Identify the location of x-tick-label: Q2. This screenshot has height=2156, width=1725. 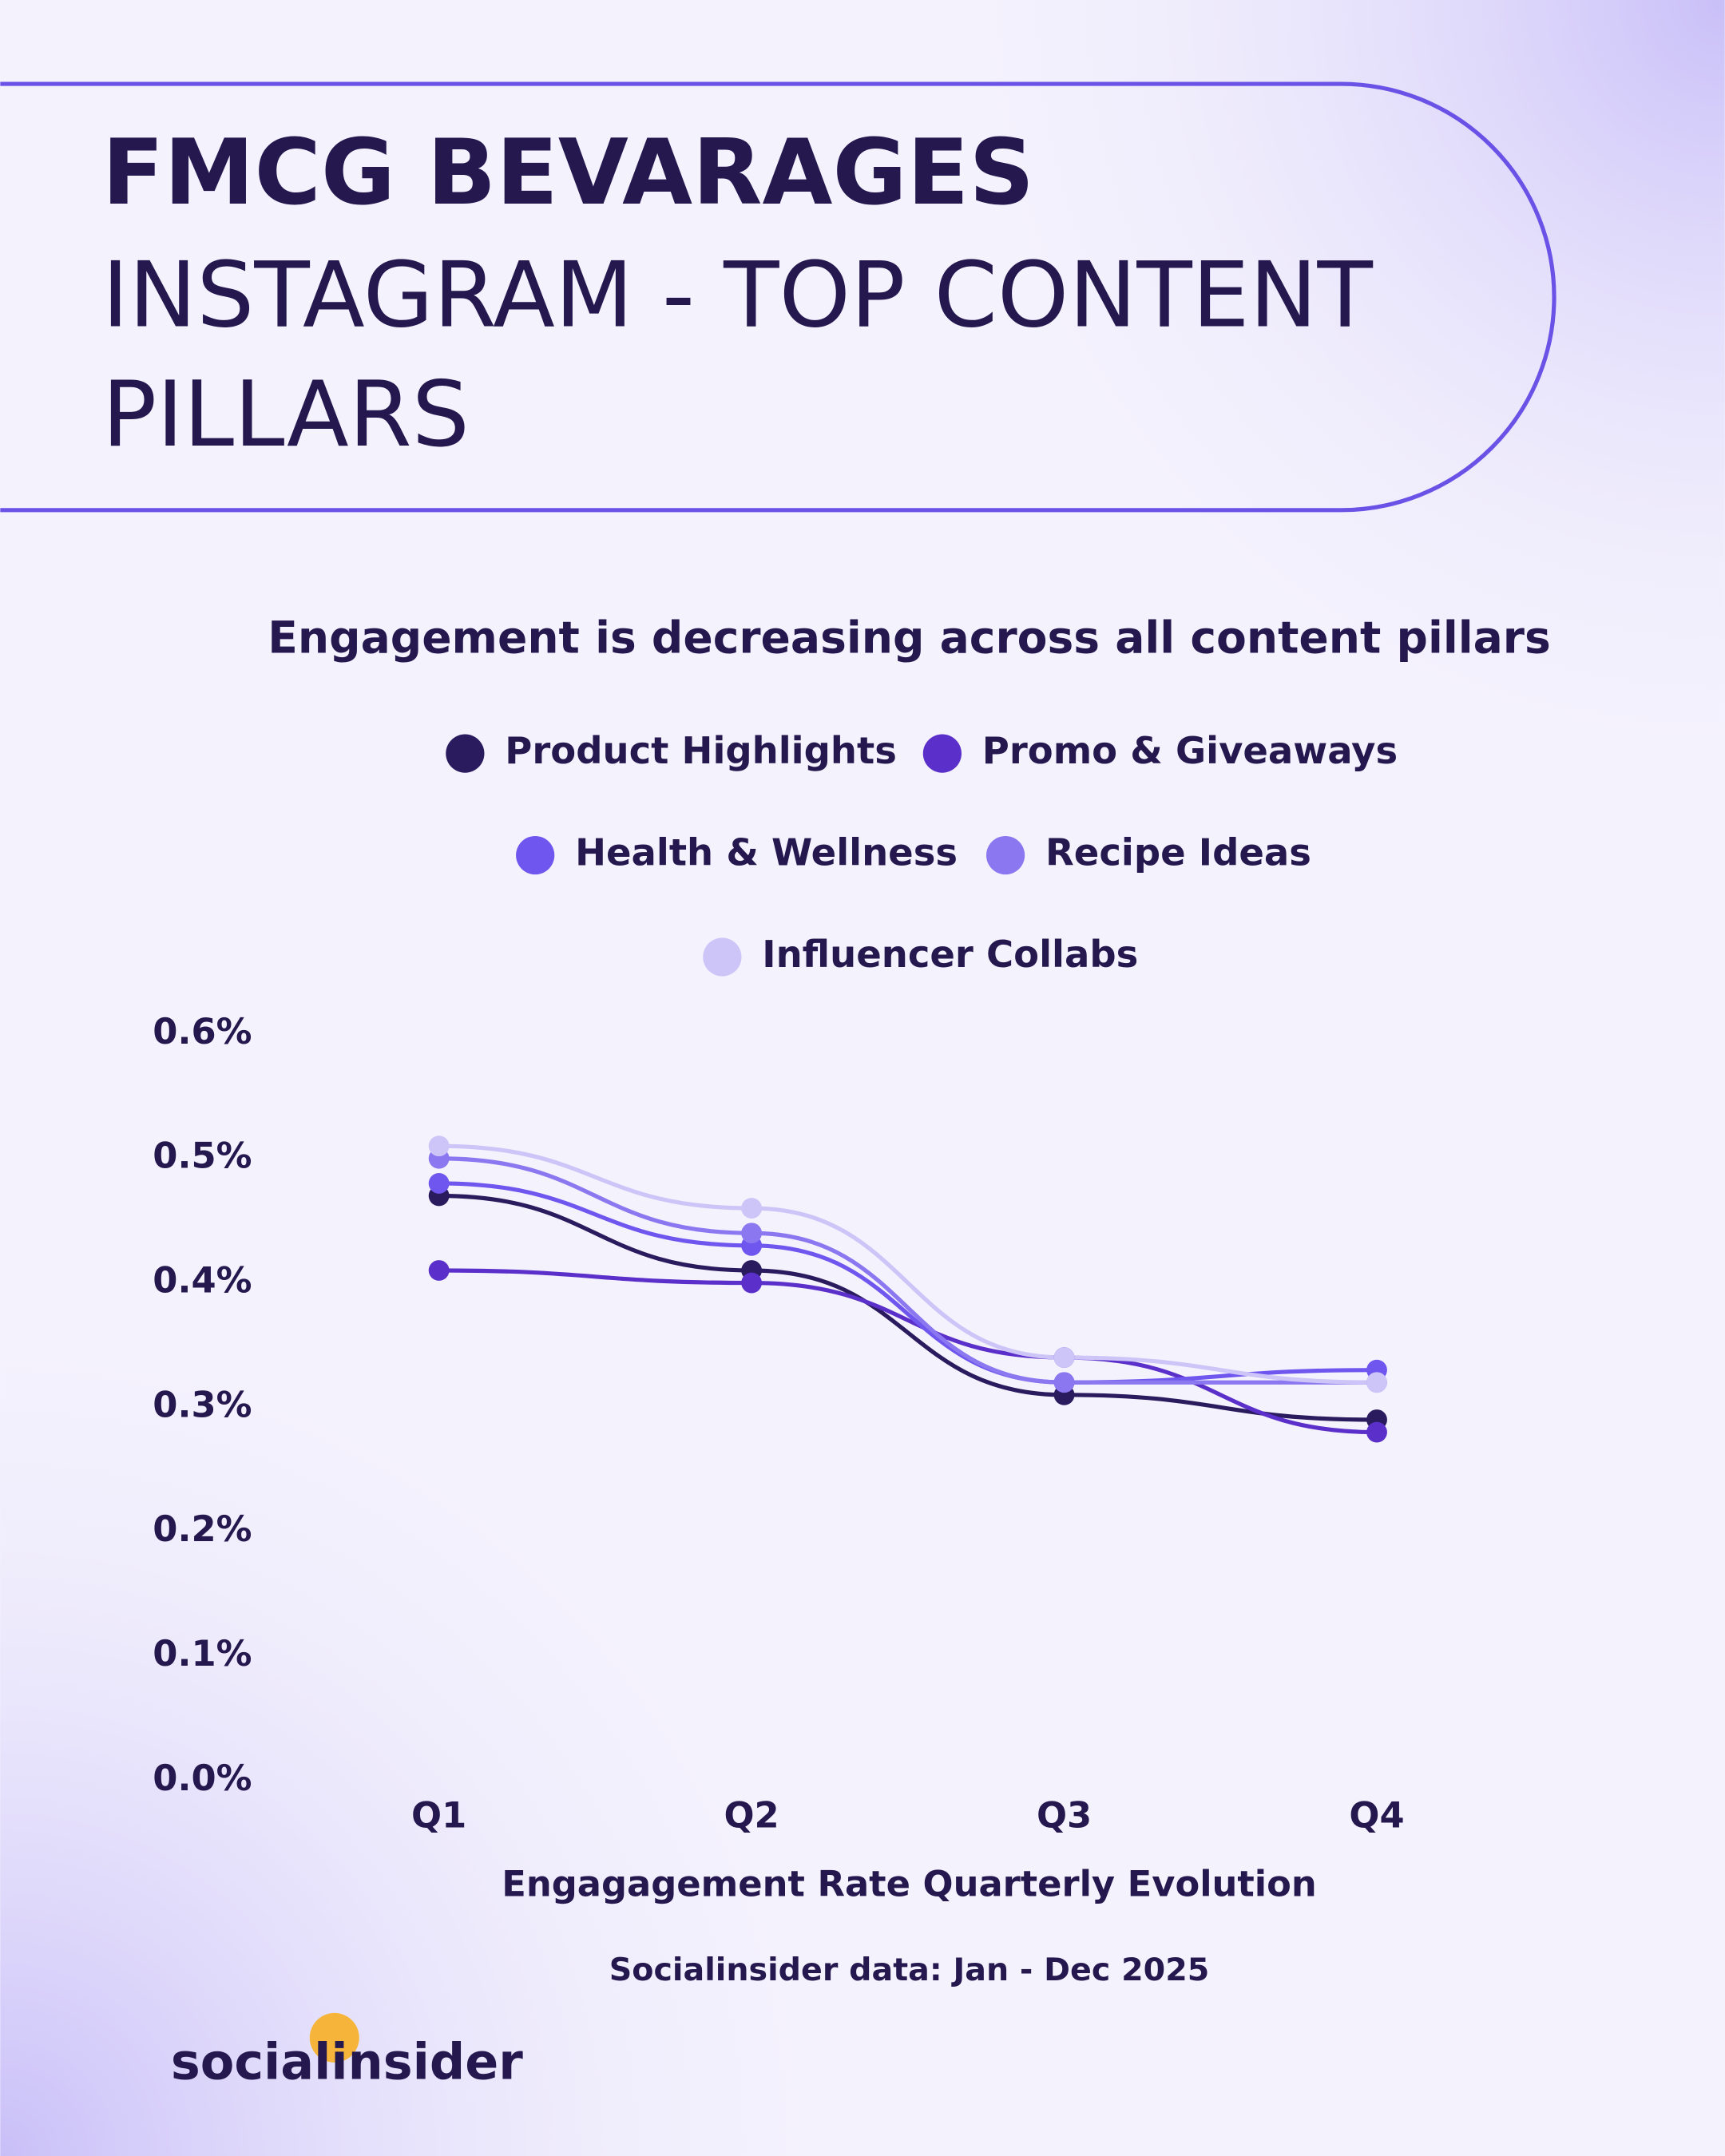
(752, 1814).